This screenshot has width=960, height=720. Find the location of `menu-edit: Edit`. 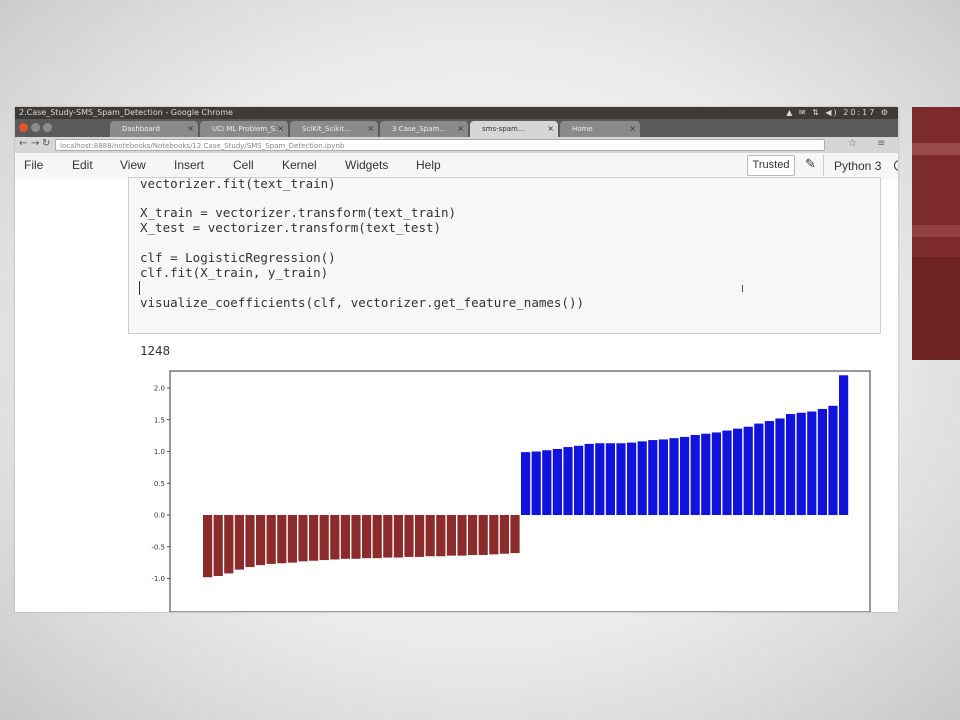

menu-edit: Edit is located at coordinates (82, 165).